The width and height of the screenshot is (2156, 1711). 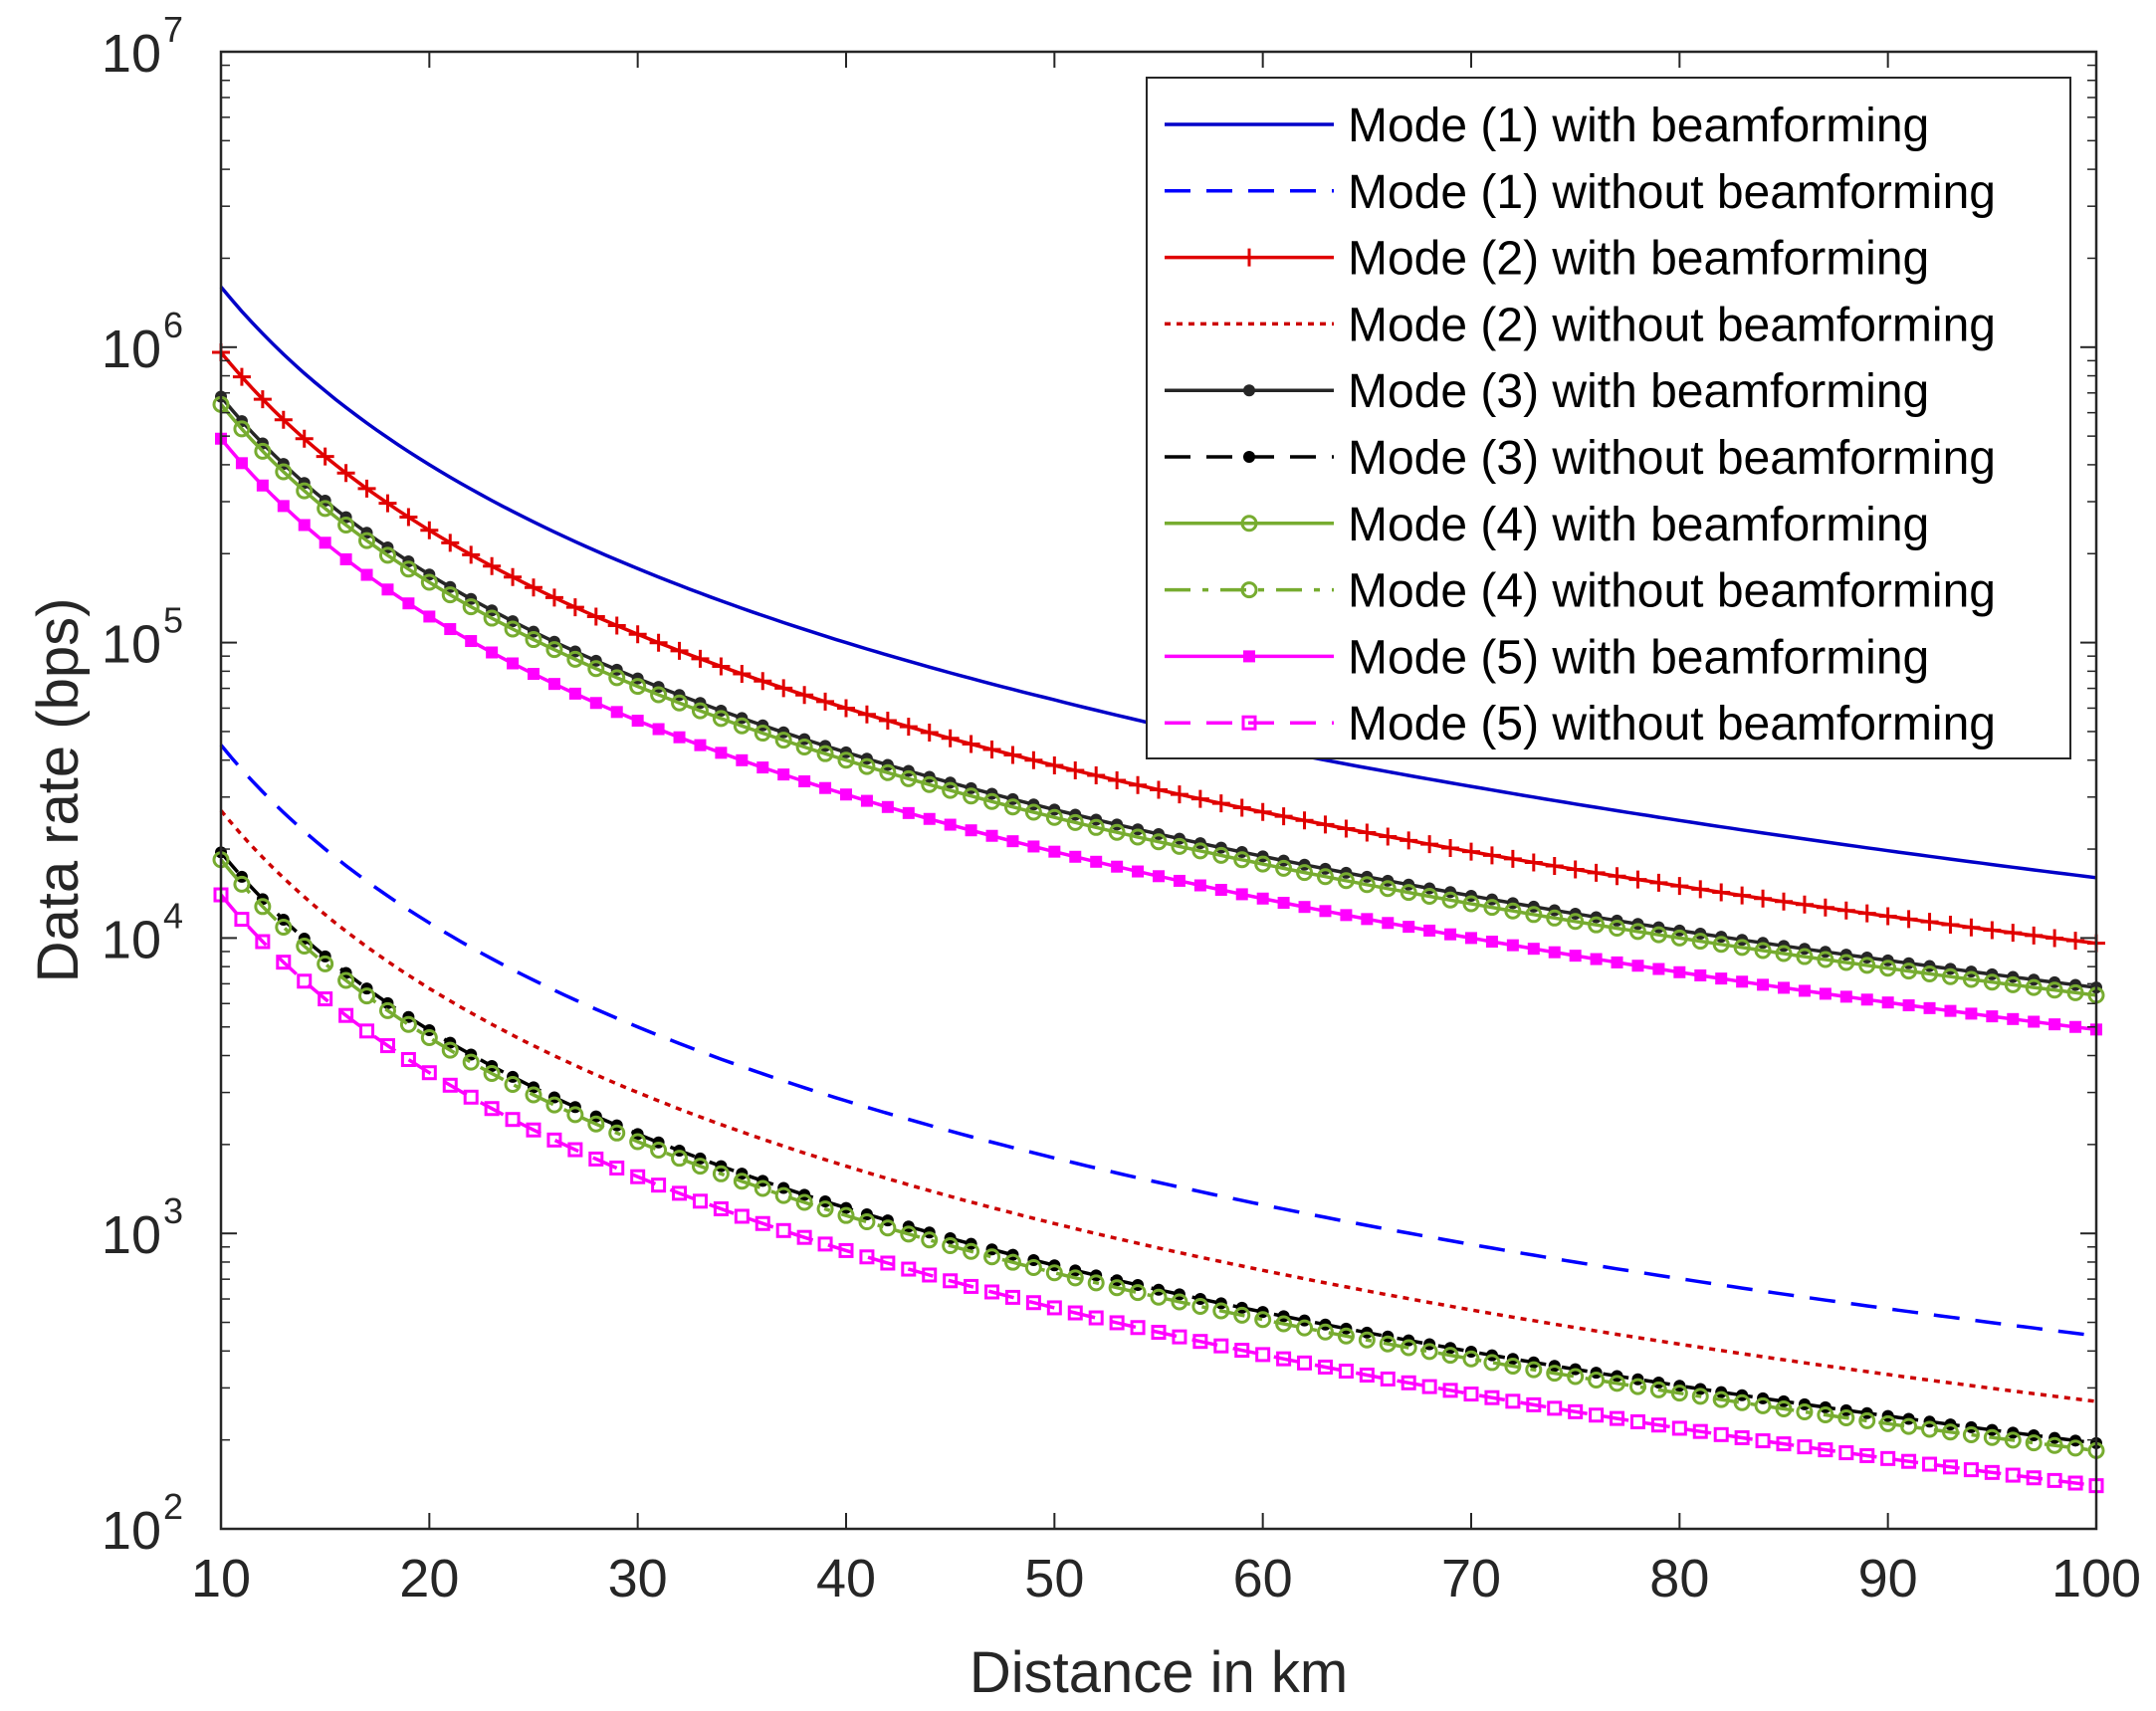 I want to click on legend-label: Mode (4) without beamforming, so click(x=1672, y=591).